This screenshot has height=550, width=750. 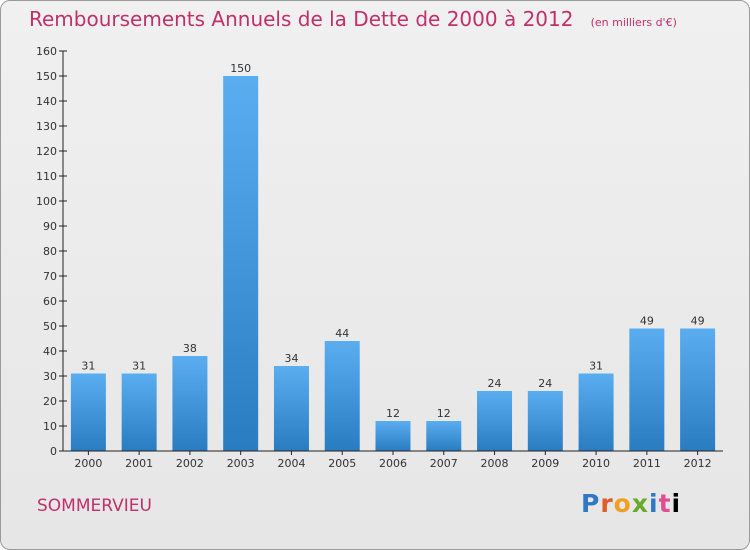 I want to click on y-tick-label: 120, so click(x=46, y=151).